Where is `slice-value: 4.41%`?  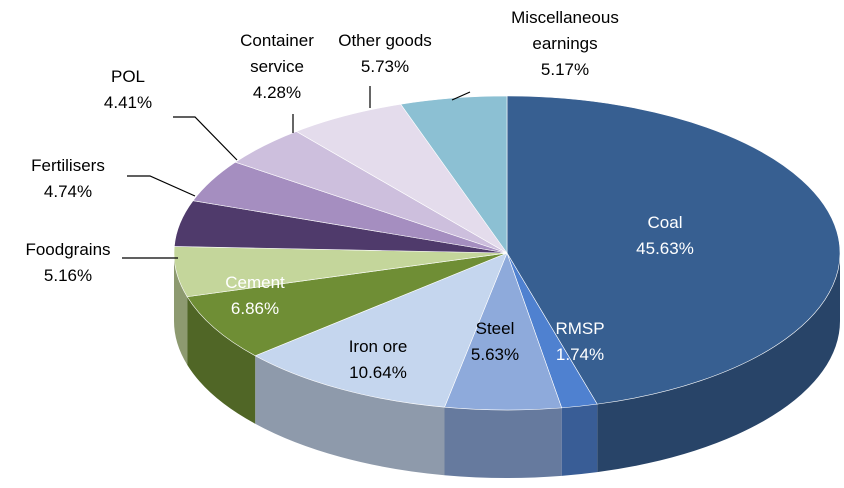 slice-value: 4.41% is located at coordinates (128, 102).